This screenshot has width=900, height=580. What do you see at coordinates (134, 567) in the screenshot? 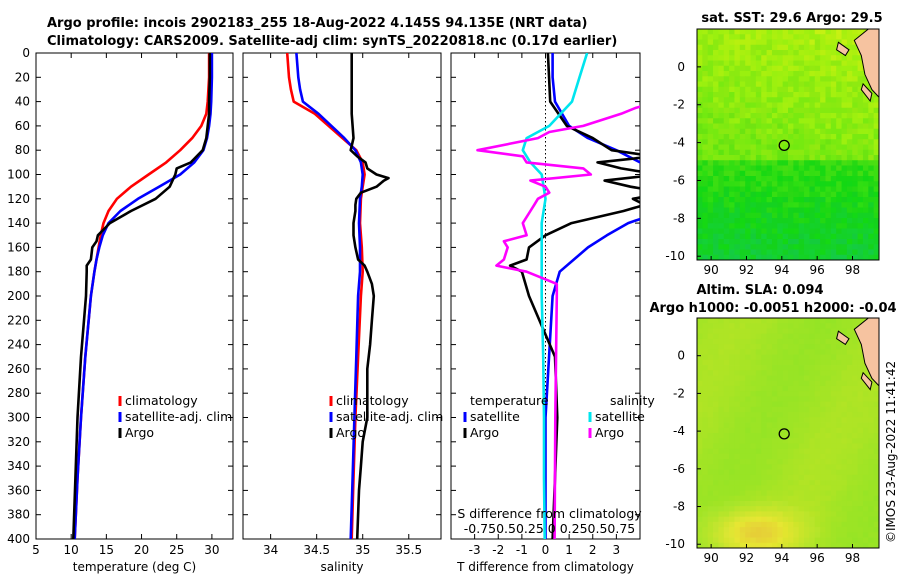
I see `temperature-xlabel: temperature (deg C)` at bounding box center [134, 567].